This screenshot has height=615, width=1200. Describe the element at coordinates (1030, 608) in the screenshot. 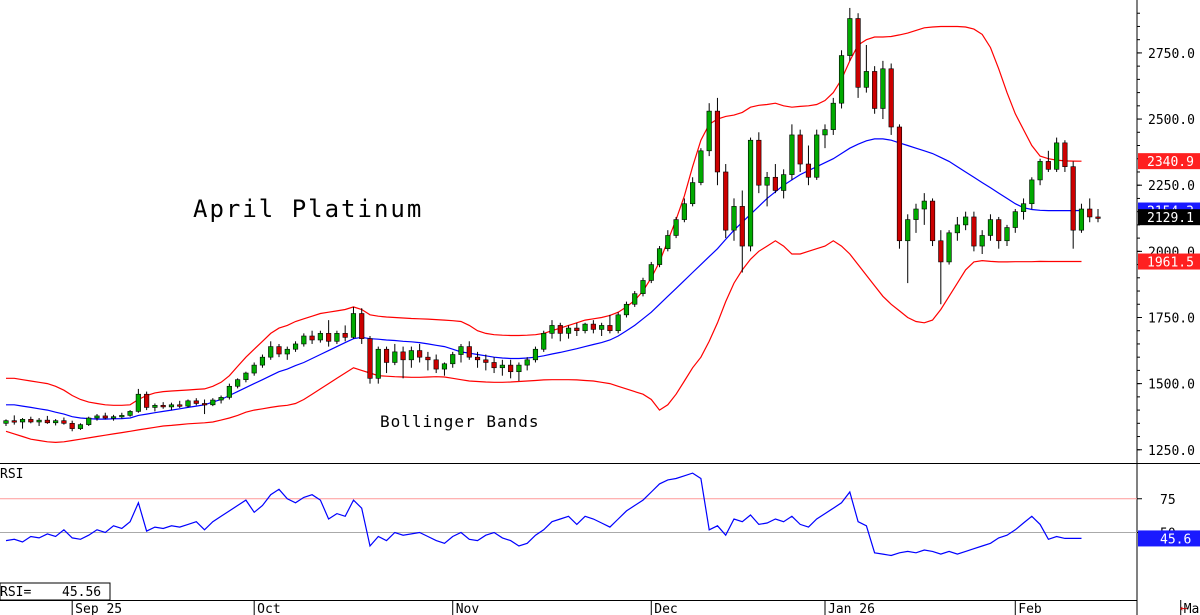

I see `x-tick-label: Feb` at that location.